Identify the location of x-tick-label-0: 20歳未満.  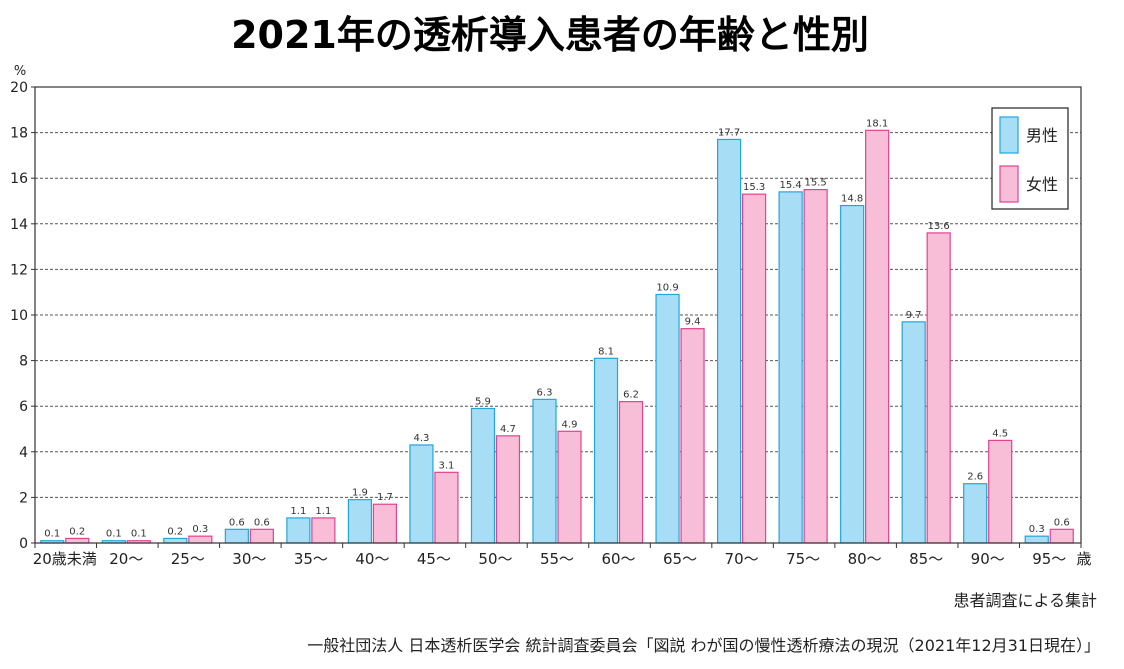
(65, 559).